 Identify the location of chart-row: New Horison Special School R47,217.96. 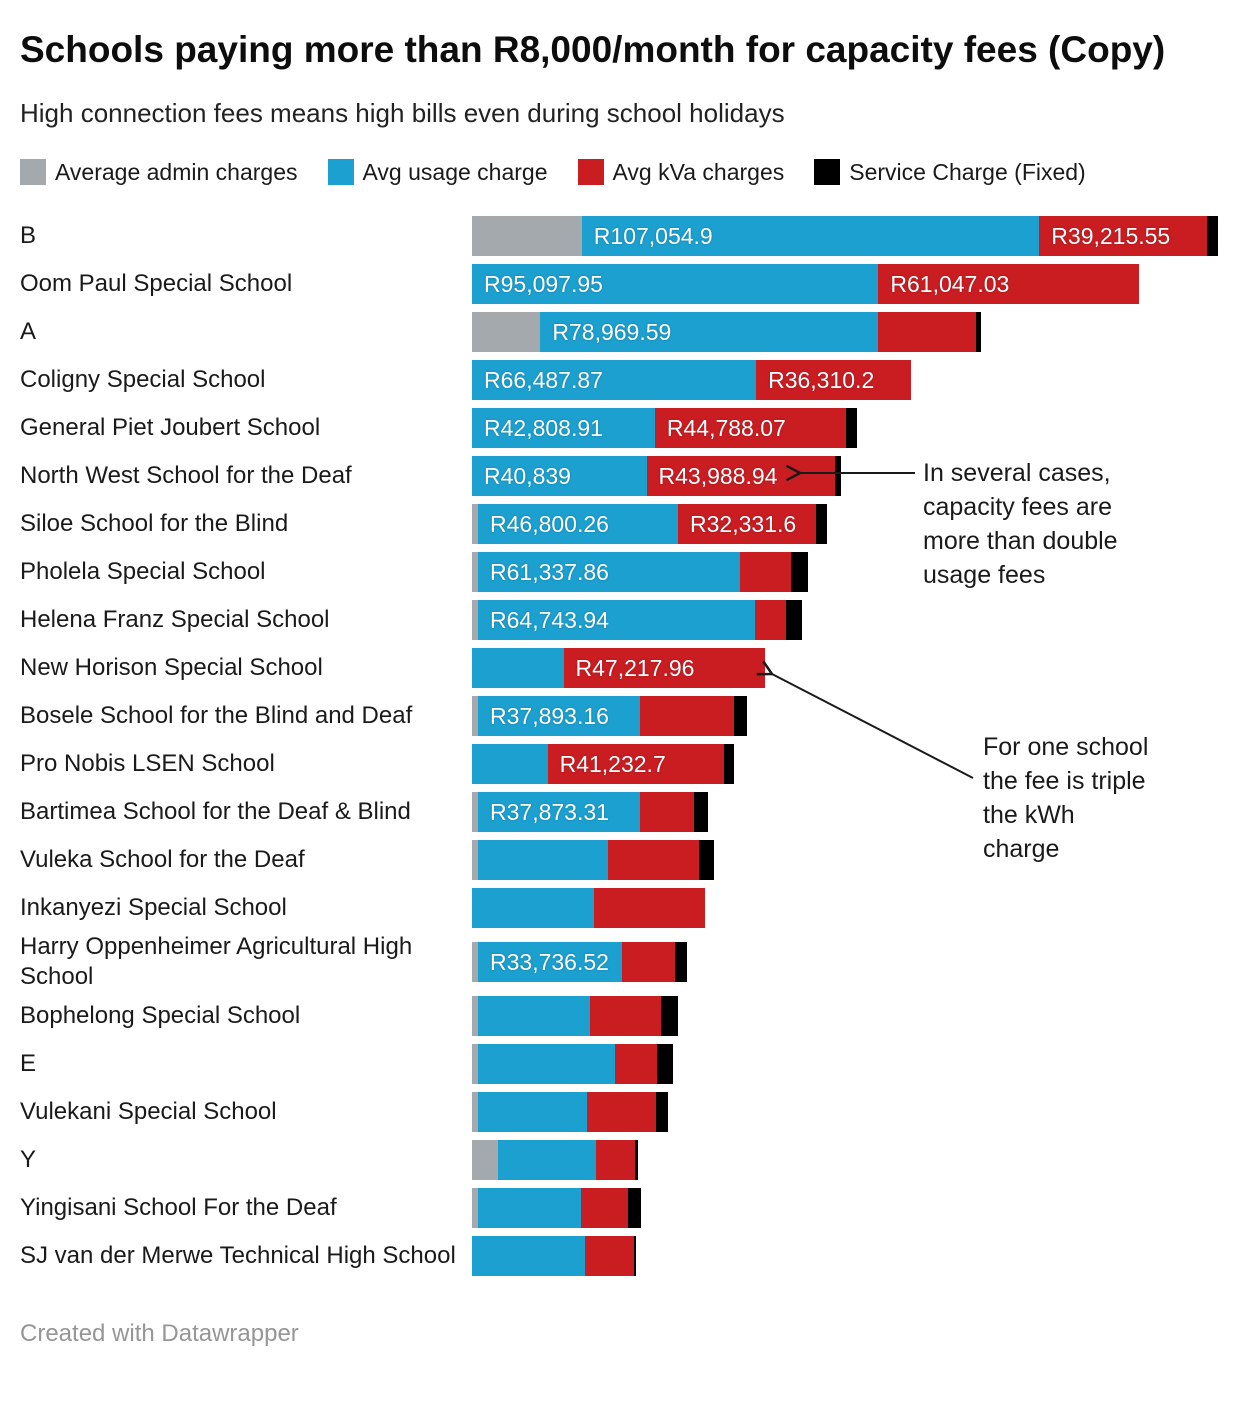
(620, 668).